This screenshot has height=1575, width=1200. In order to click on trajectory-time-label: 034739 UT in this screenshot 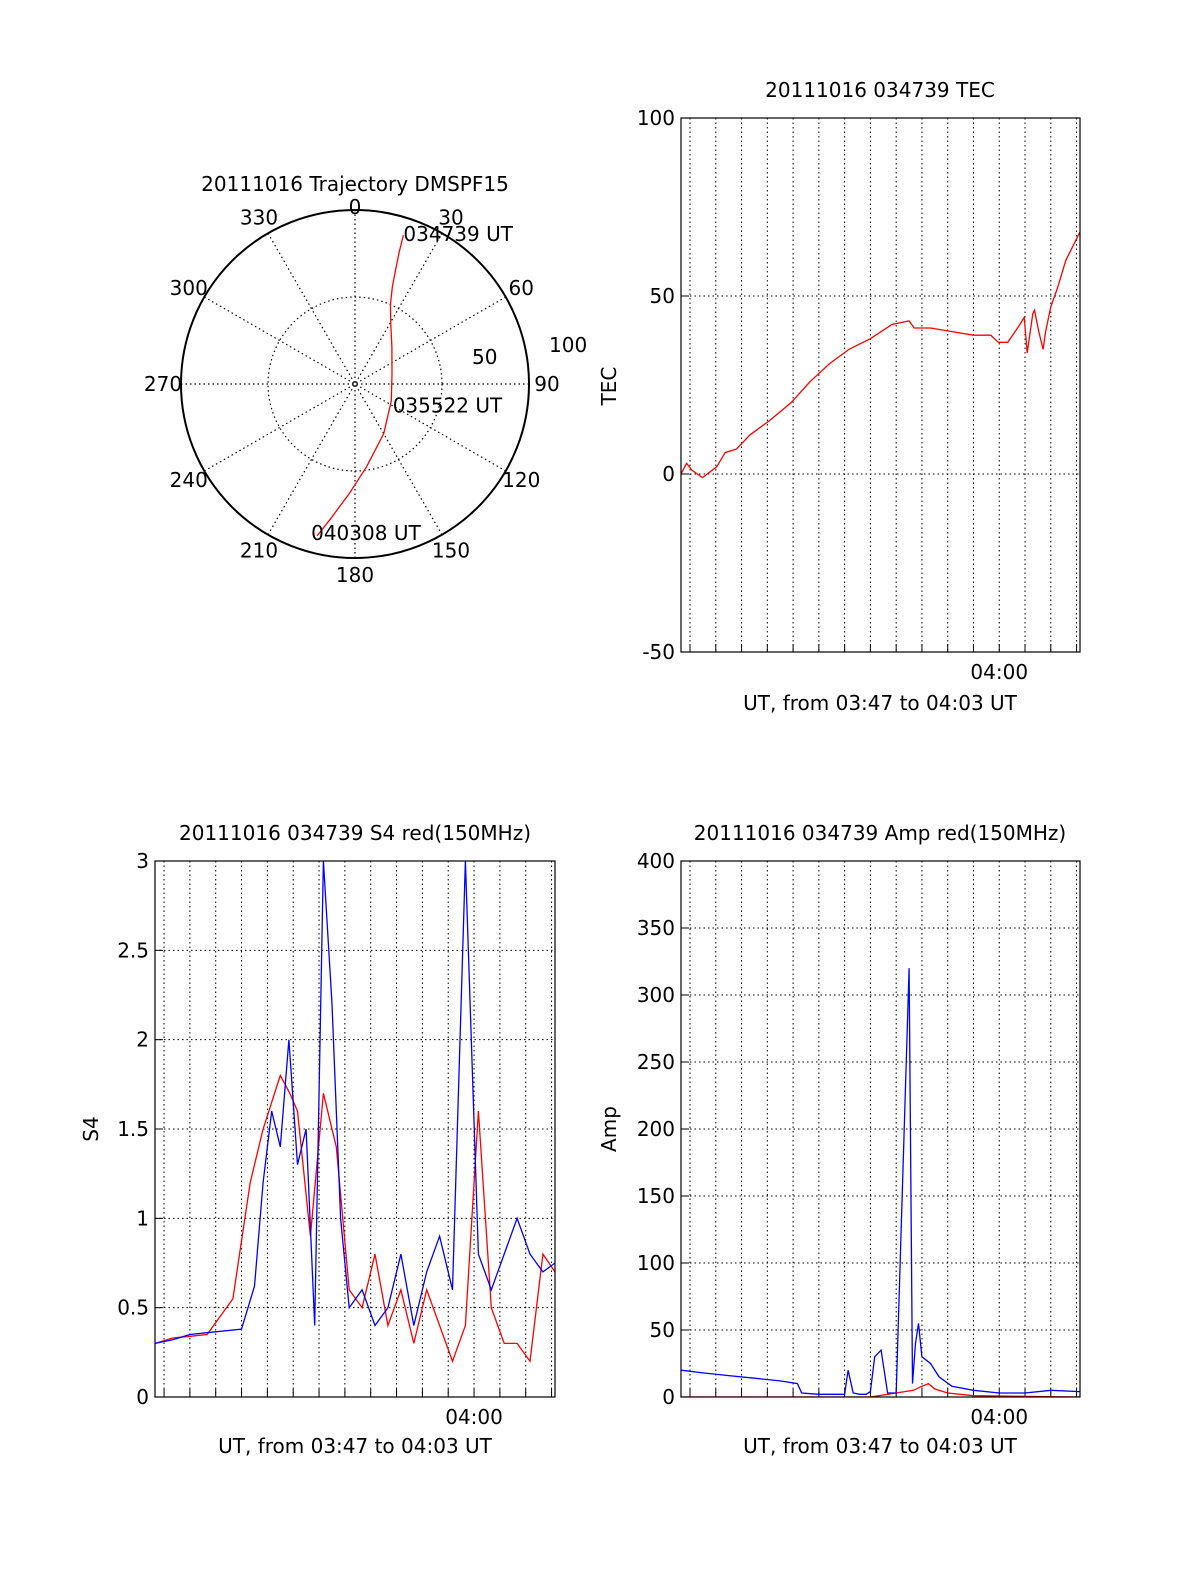, I will do `click(458, 234)`.